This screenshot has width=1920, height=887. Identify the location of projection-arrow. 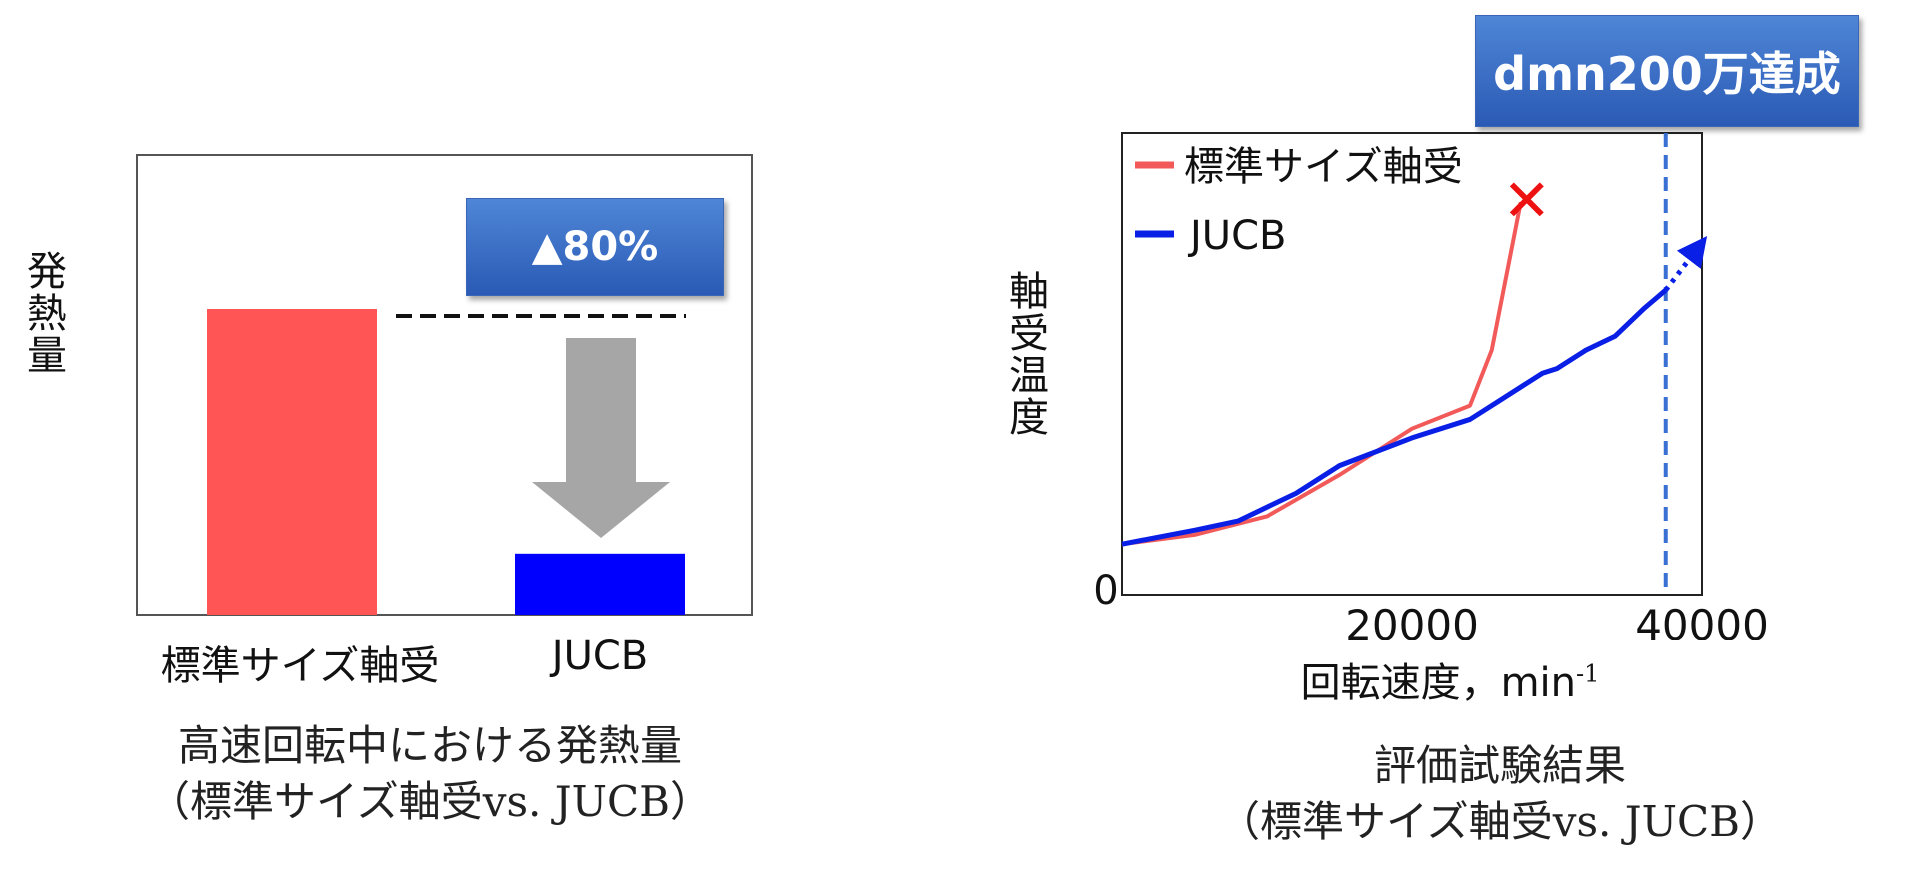
(1685, 263).